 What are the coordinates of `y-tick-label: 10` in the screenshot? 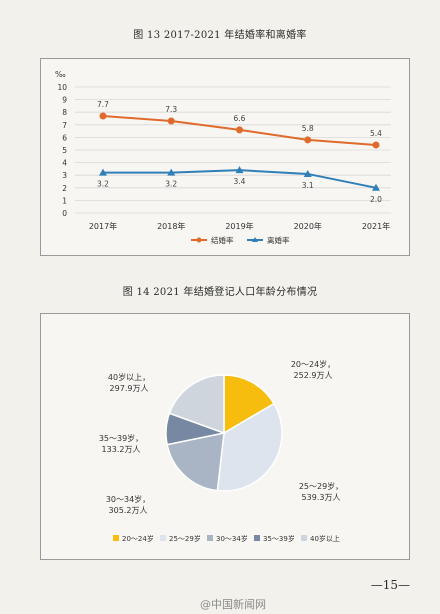 It's located at (62, 87).